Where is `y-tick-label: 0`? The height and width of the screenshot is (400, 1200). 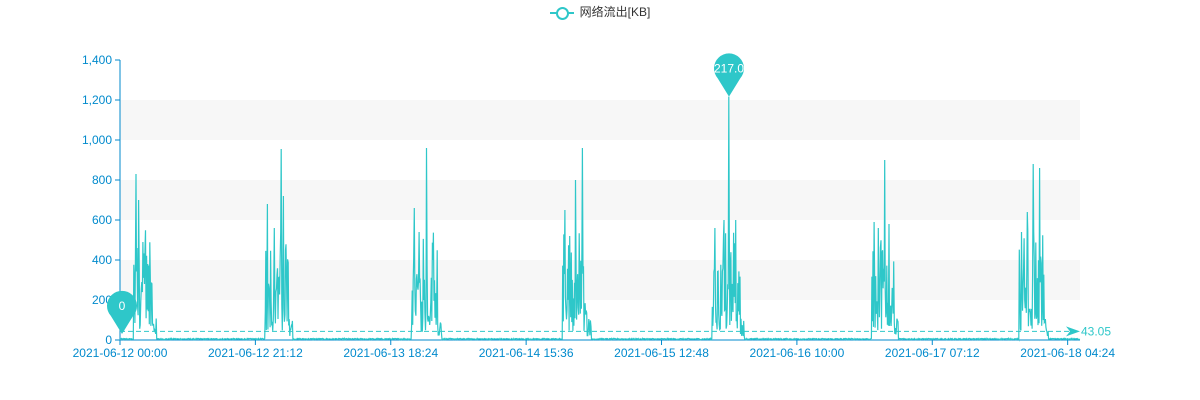
y-tick-label: 0 is located at coordinates (108, 340).